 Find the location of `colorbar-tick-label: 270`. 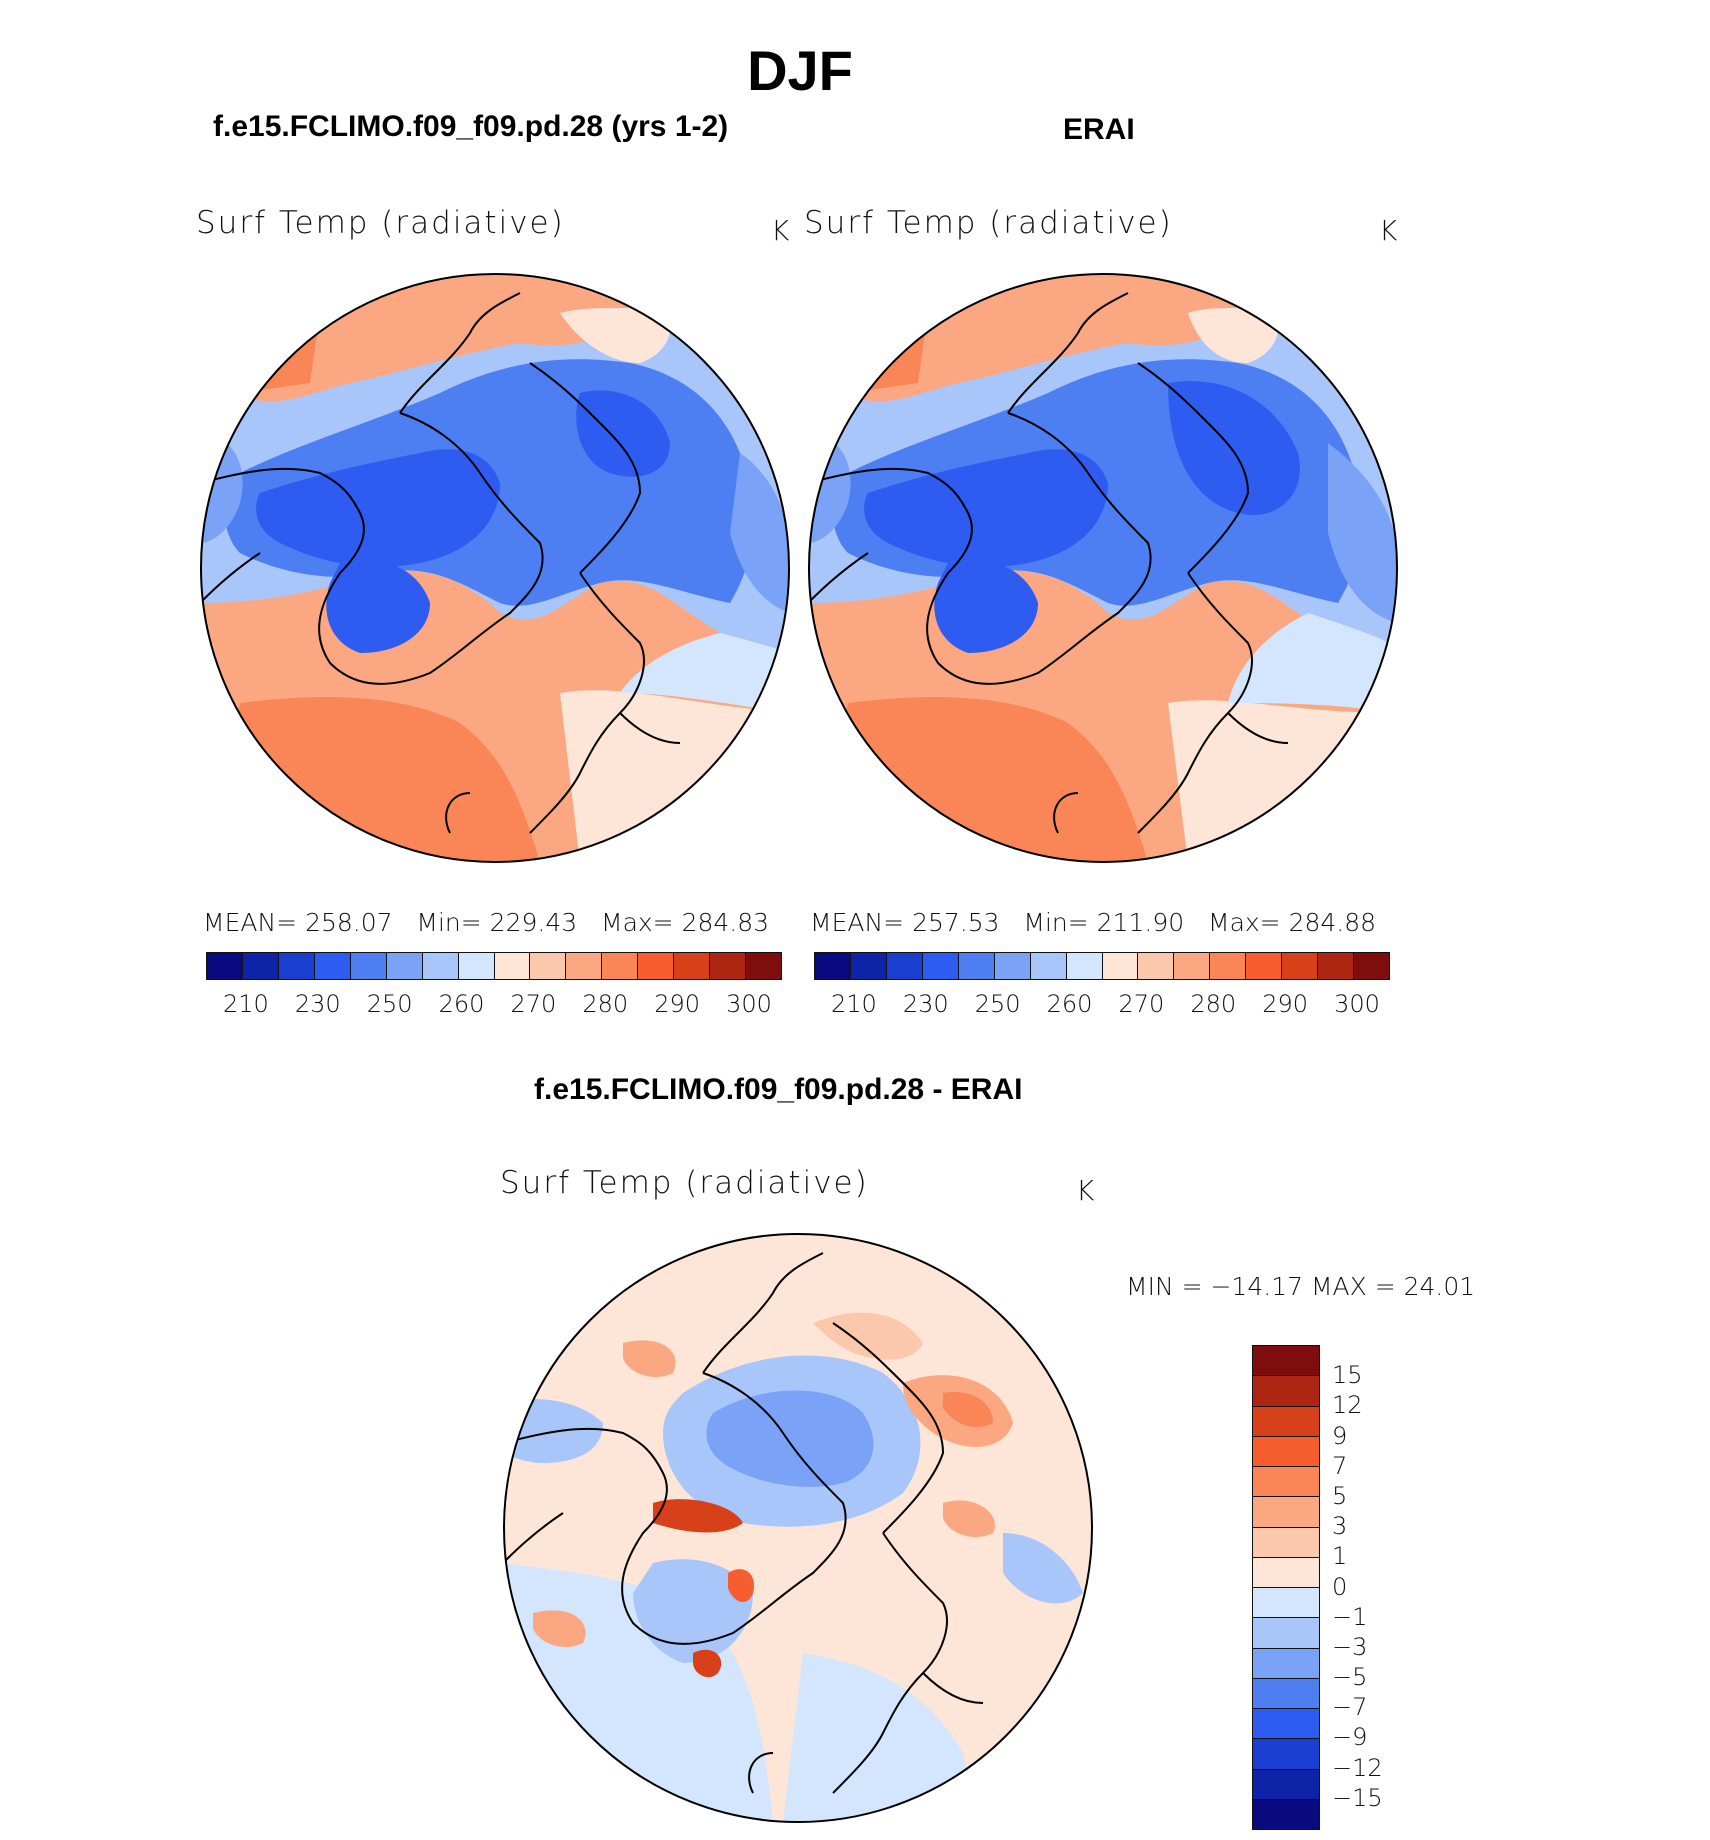

colorbar-tick-label: 270 is located at coordinates (1141, 1004).